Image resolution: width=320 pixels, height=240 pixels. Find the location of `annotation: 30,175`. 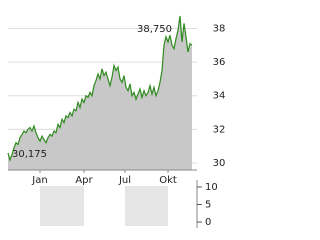

annotation: 30,175 is located at coordinates (29, 154).